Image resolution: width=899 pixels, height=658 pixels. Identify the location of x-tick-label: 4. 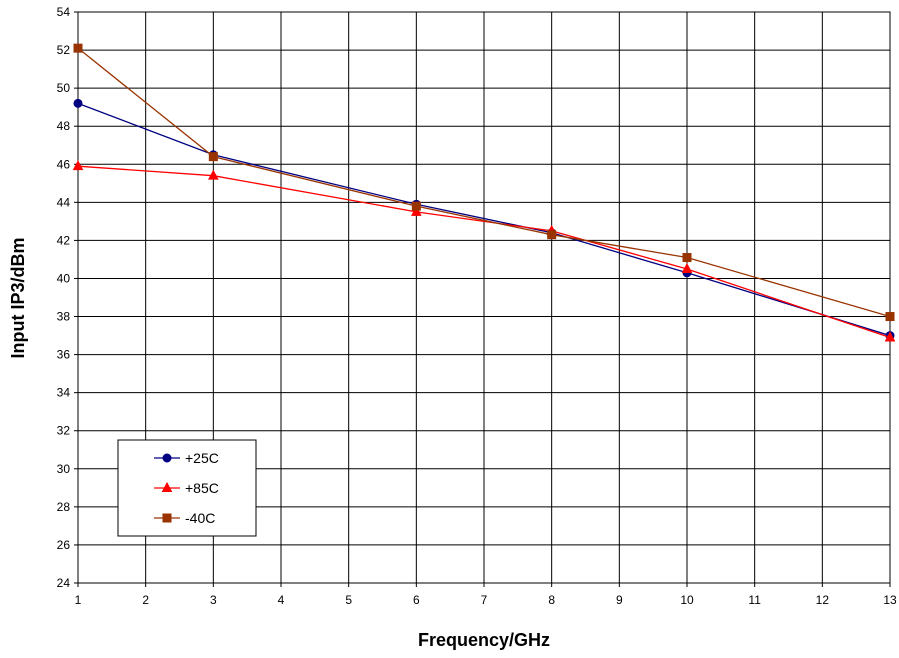
(281, 600).